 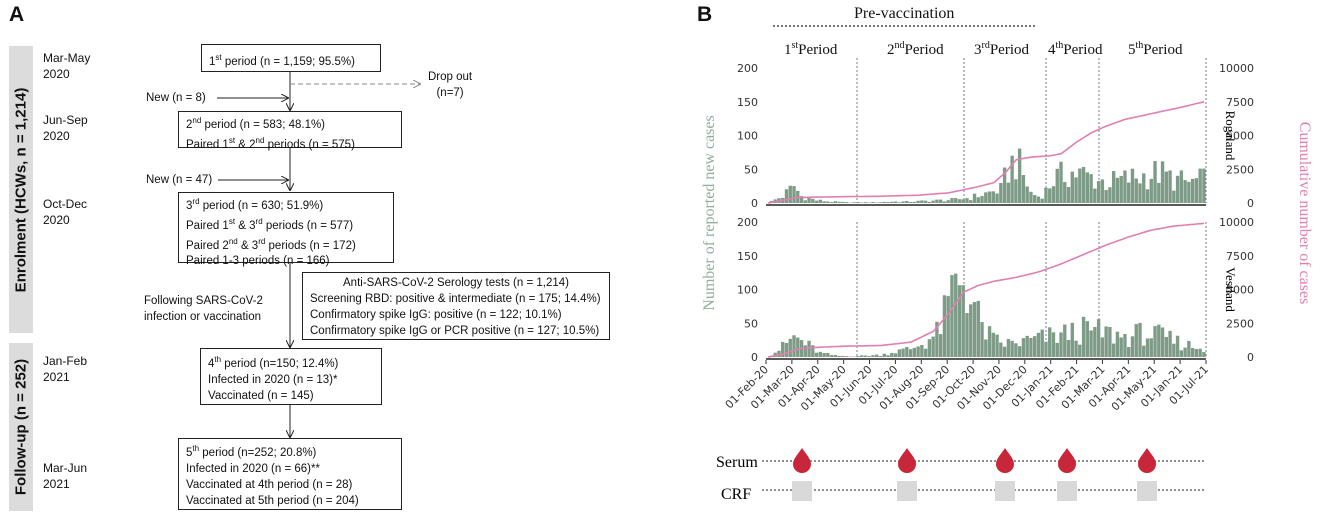 I want to click on box-period-1: 1st period (n = 1,159; 95.5%), so click(x=291, y=58).